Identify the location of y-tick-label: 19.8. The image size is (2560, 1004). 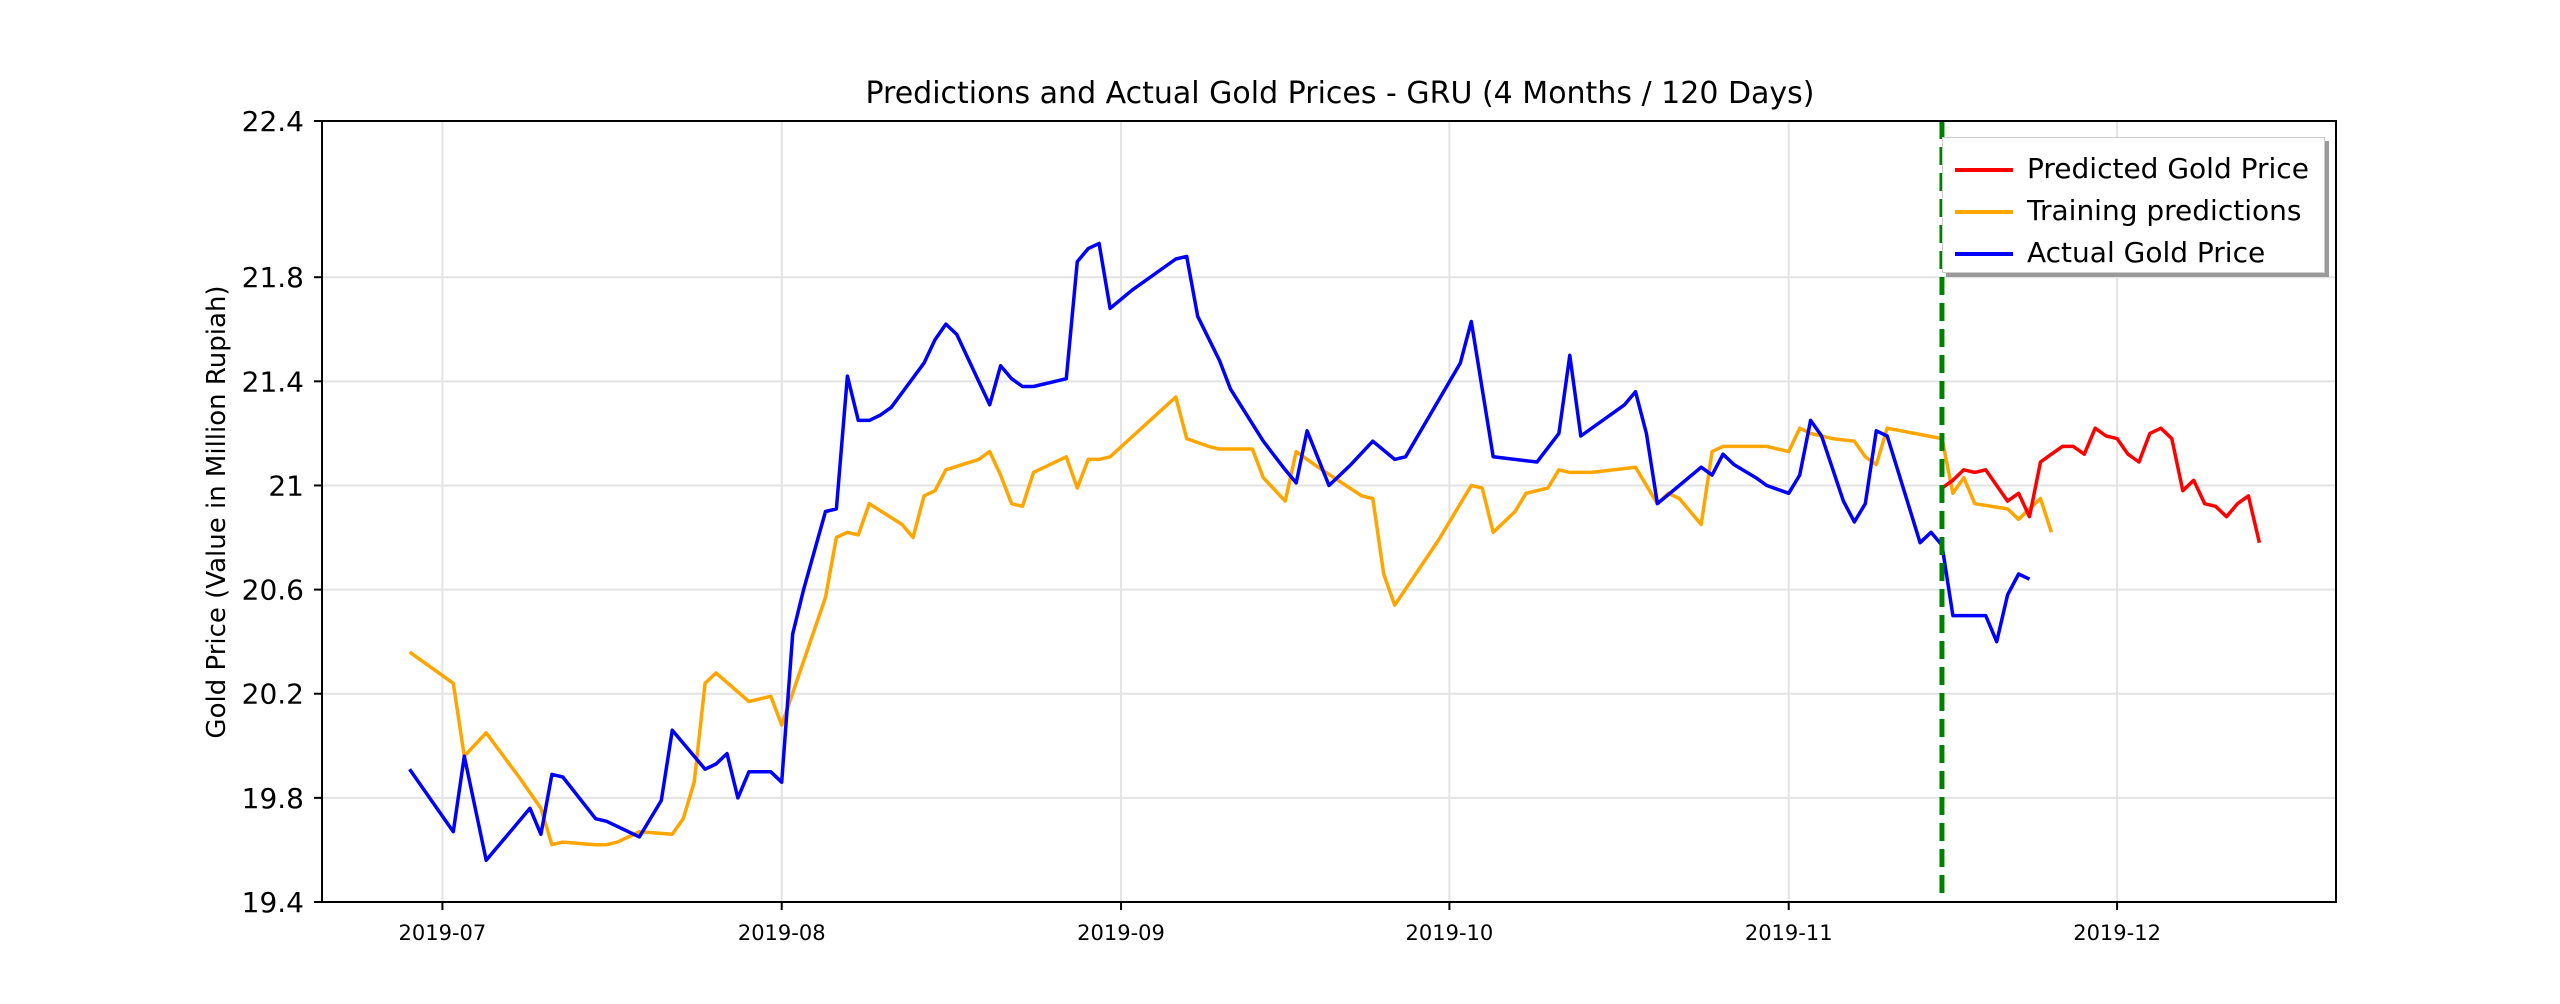
(273, 798).